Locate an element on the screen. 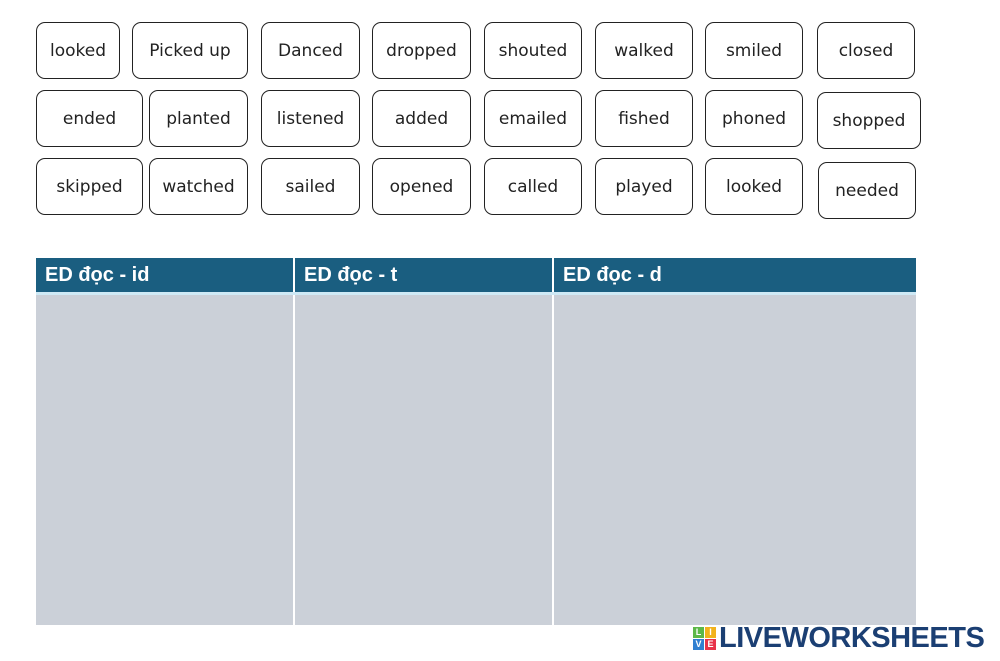 This screenshot has height=661, width=1000. word-card: added is located at coordinates (421, 118).